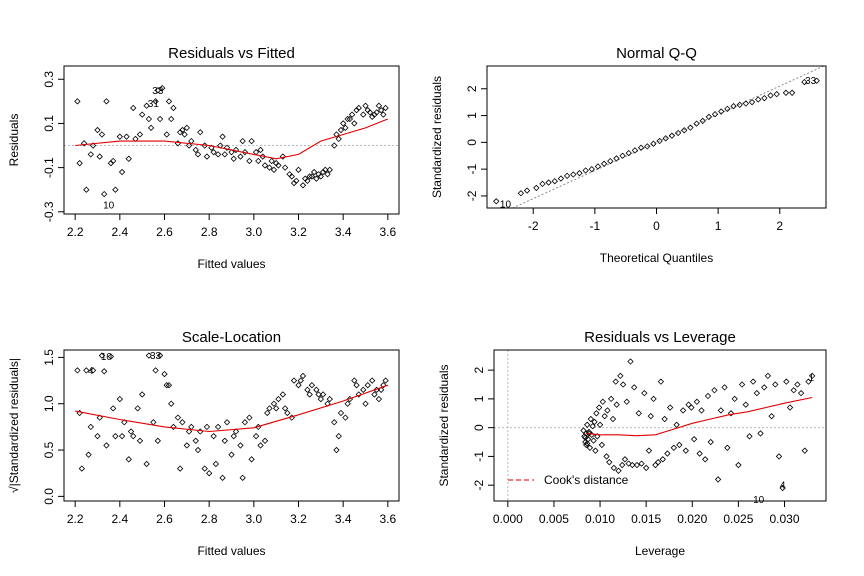 Image resolution: width=864 pixels, height=576 pixels. Describe the element at coordinates (646, 519) in the screenshot. I see `x-tick-label: 0.015` at that location.